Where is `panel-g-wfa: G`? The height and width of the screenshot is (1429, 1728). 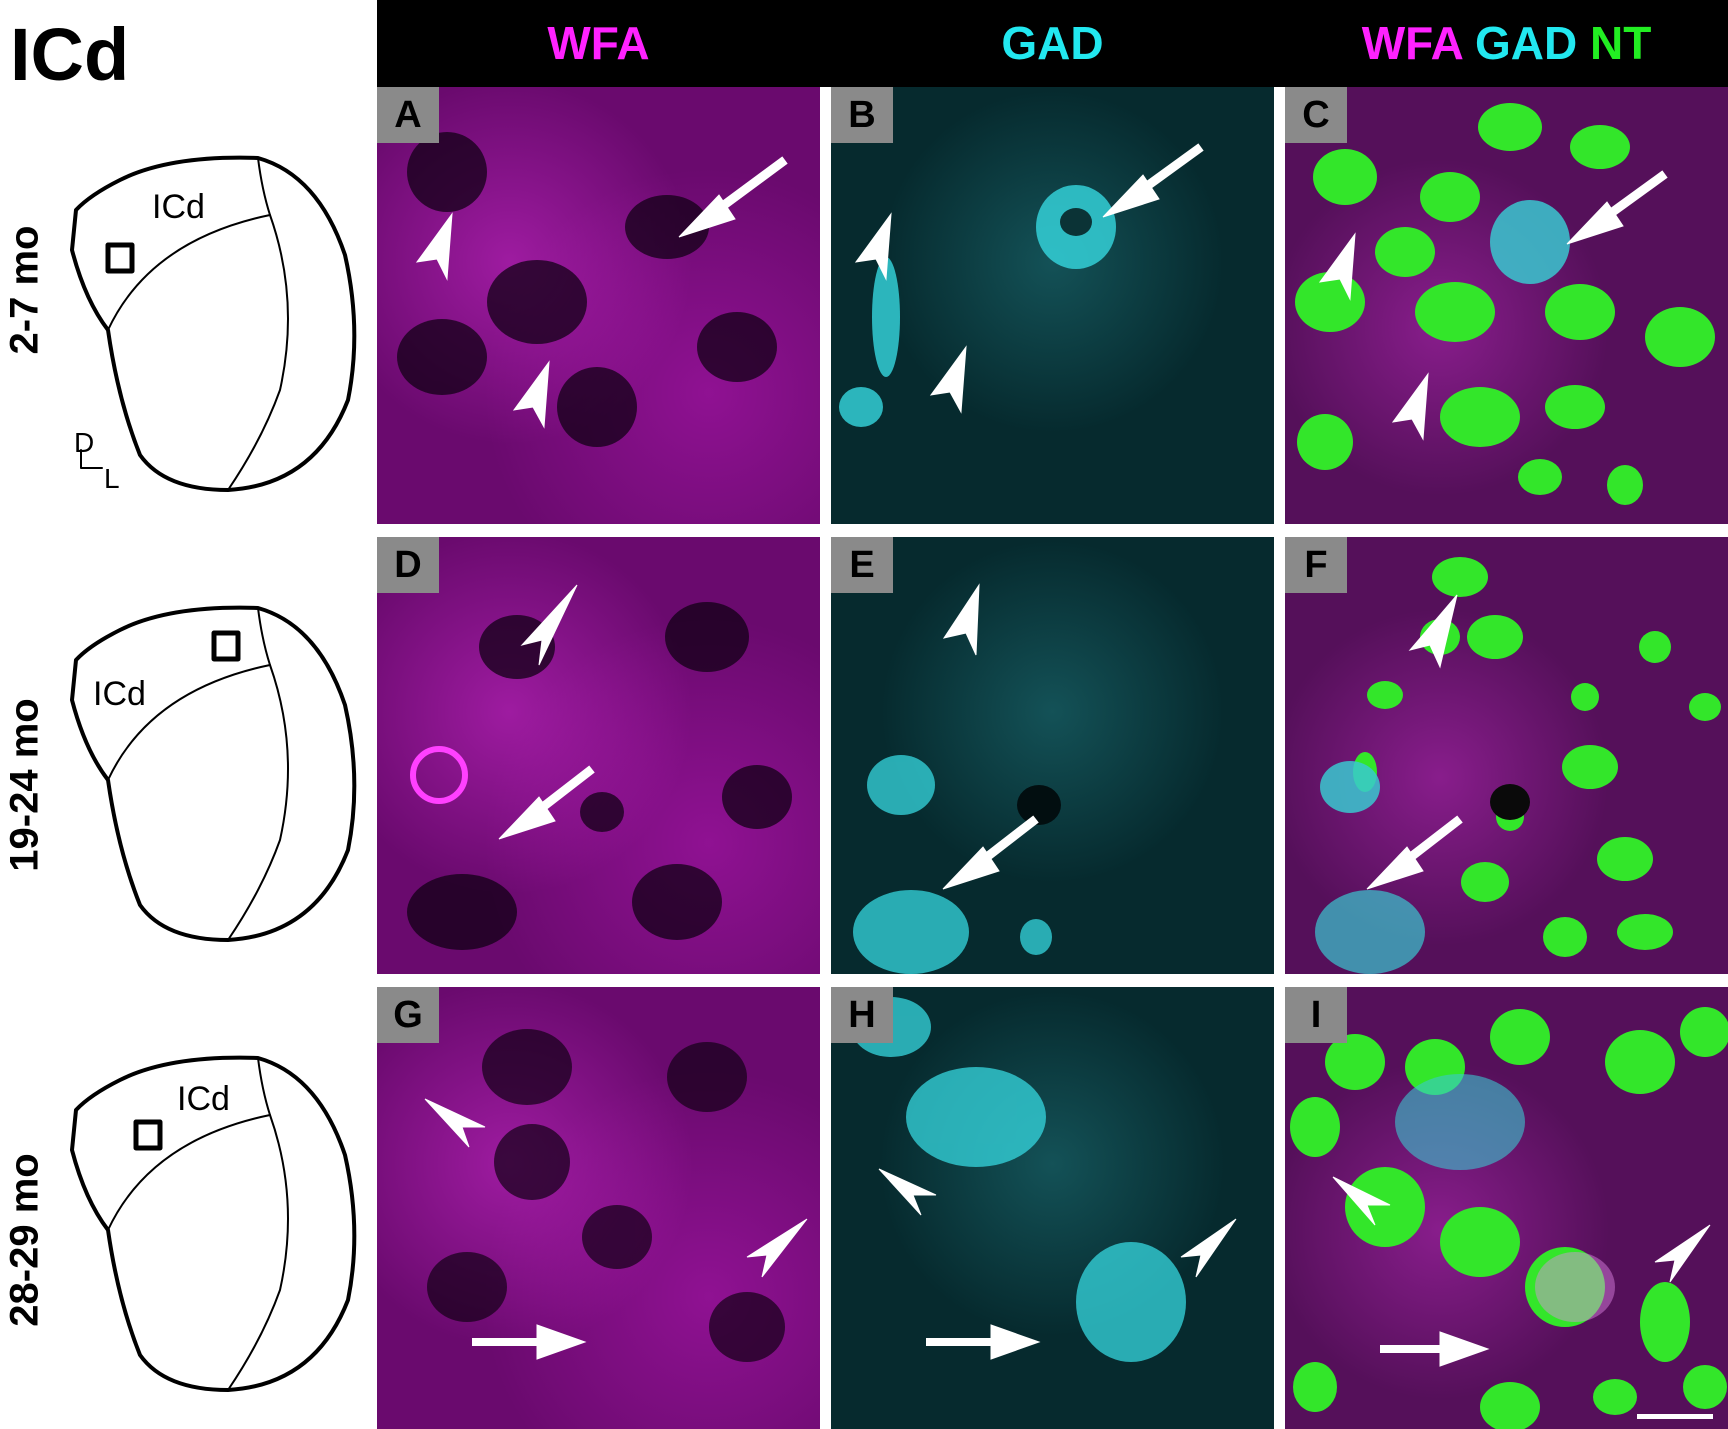
panel-g-wfa: G is located at coordinates (598, 1208).